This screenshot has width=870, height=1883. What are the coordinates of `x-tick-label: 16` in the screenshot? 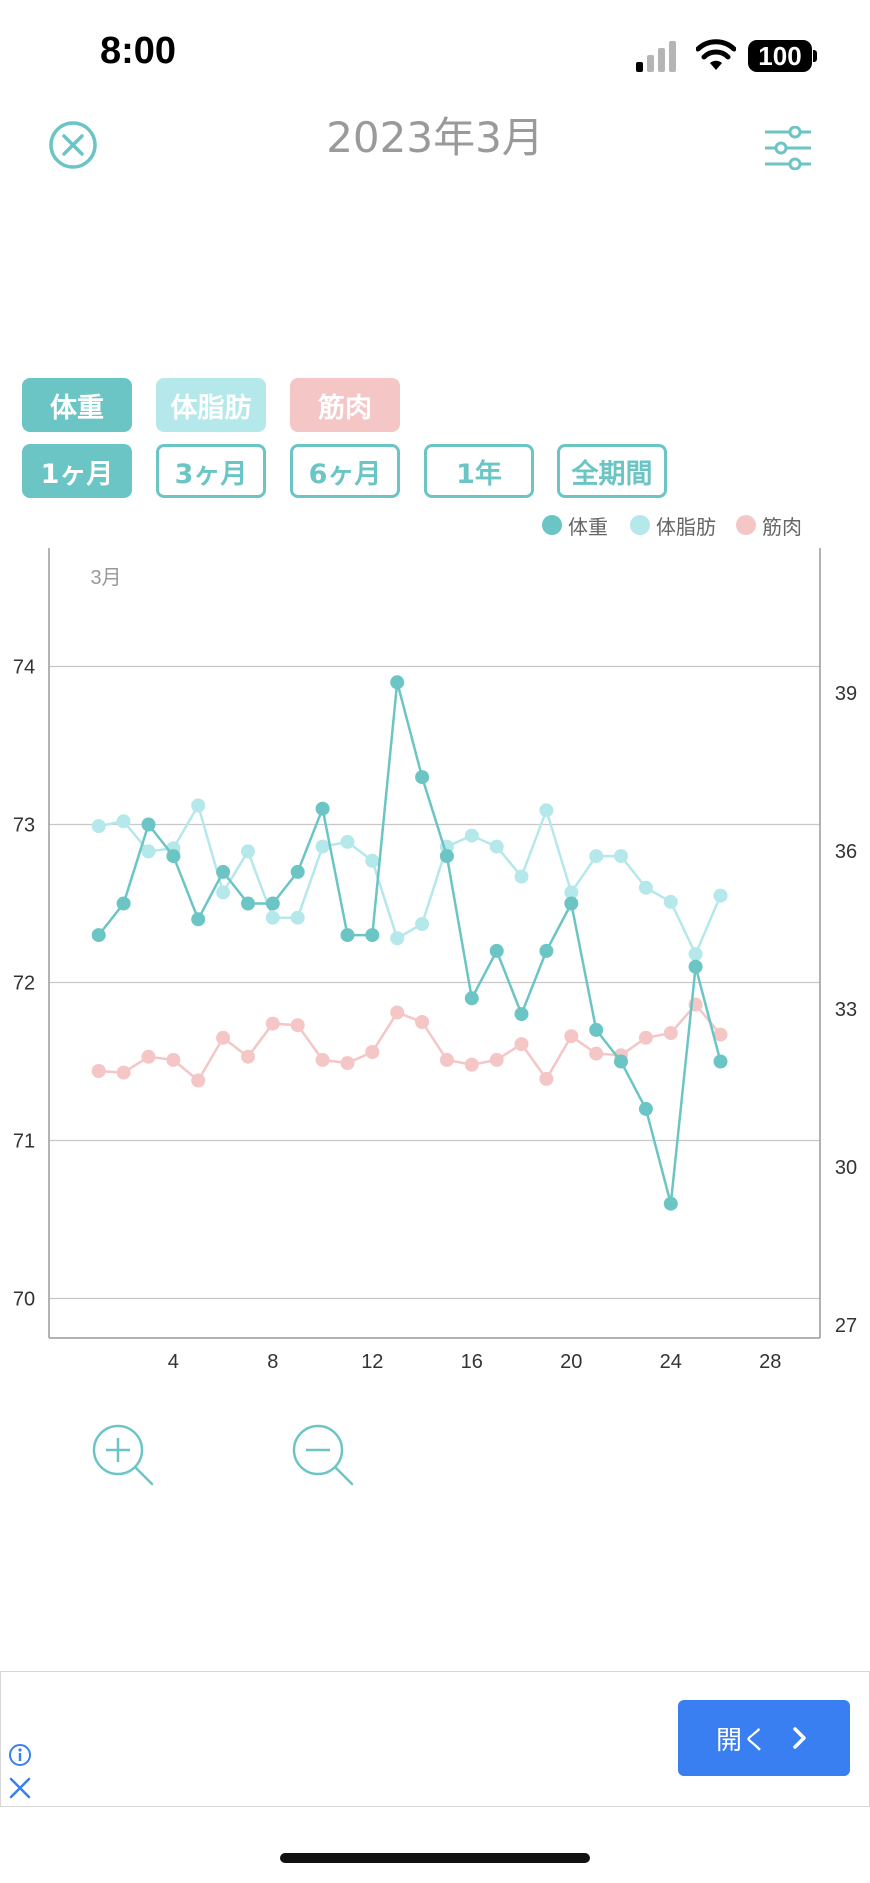 It's located at (472, 1362).